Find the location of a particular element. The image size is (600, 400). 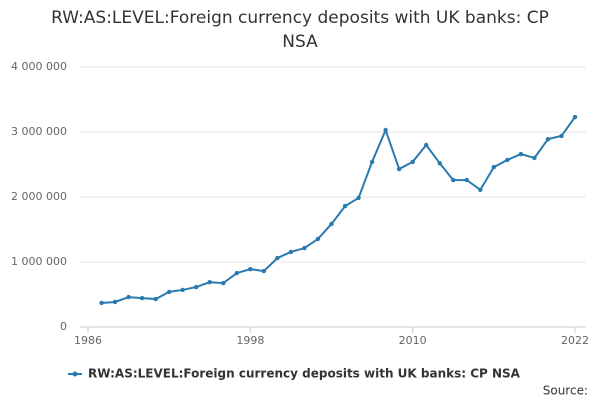

y-tick-label: 0 is located at coordinates (63, 326).